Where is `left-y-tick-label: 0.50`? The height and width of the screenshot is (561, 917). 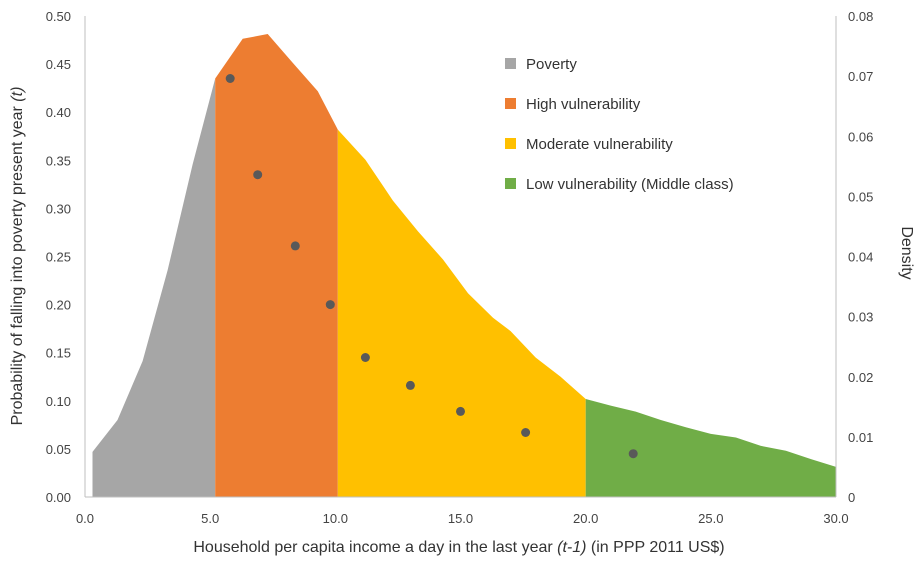
left-y-tick-label: 0.50 is located at coordinates (58, 16).